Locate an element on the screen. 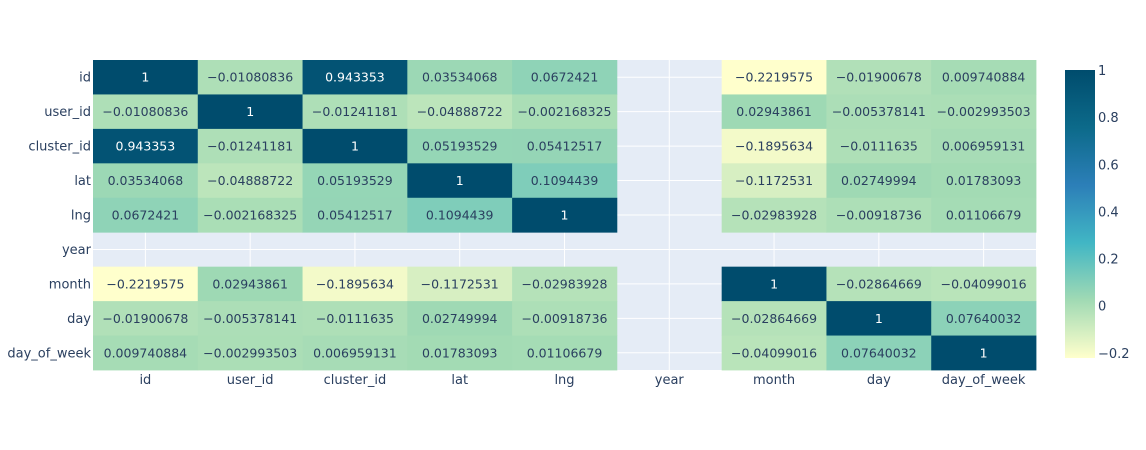 Image resolution: width=1146 pixels, height=450 pixels. cell-value-label: 0.05193529 is located at coordinates (355, 180).